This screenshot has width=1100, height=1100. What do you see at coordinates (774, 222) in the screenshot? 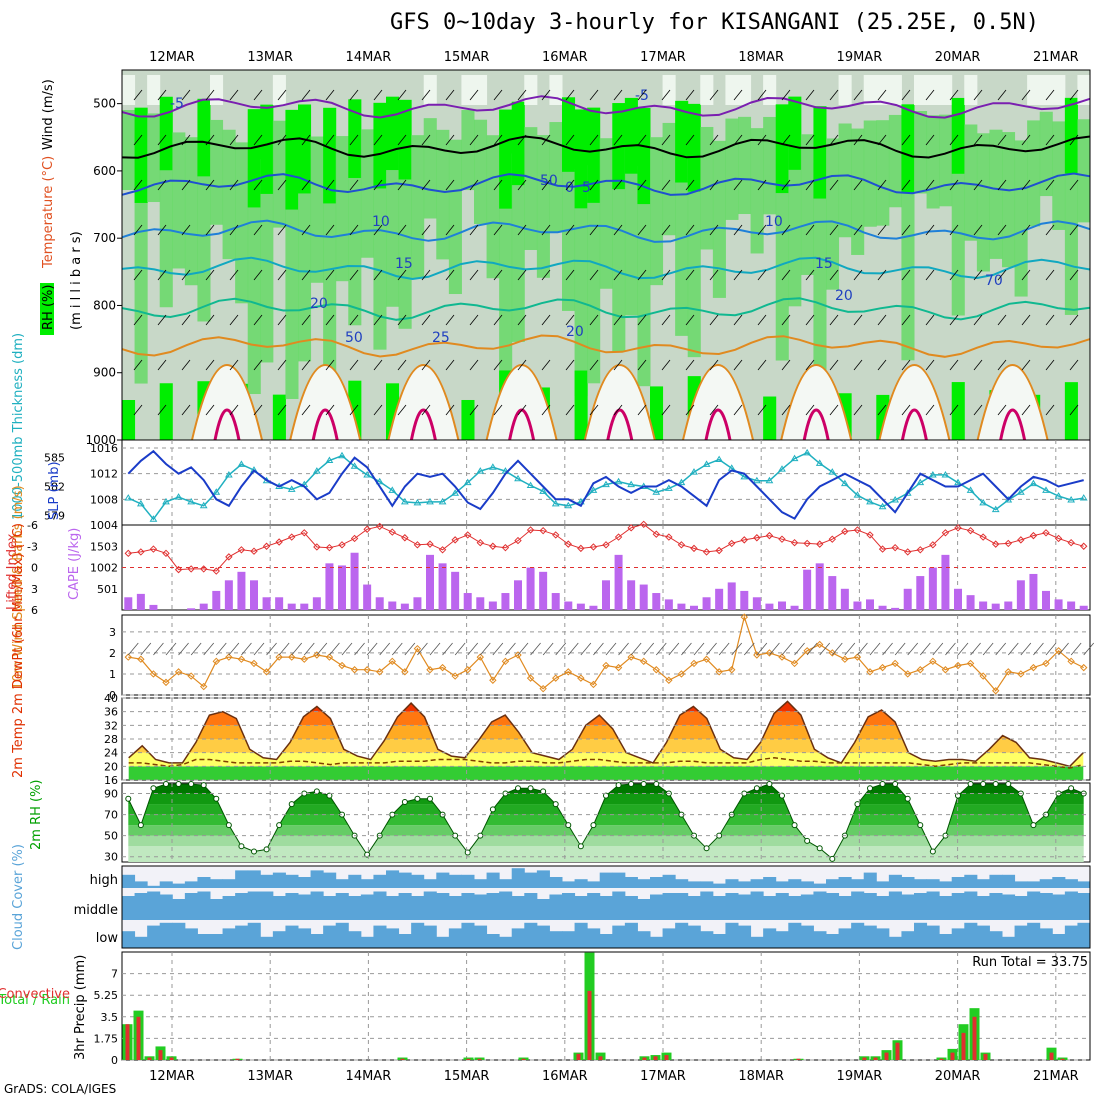
I see `isotherm-label: 10` at bounding box center [774, 222].